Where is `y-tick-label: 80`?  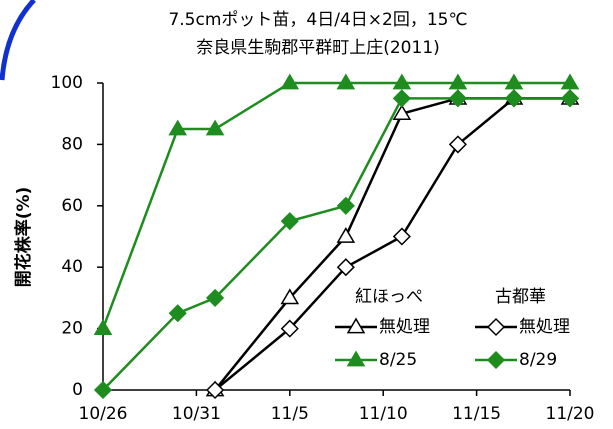 y-tick-label: 80 is located at coordinates (72, 144).